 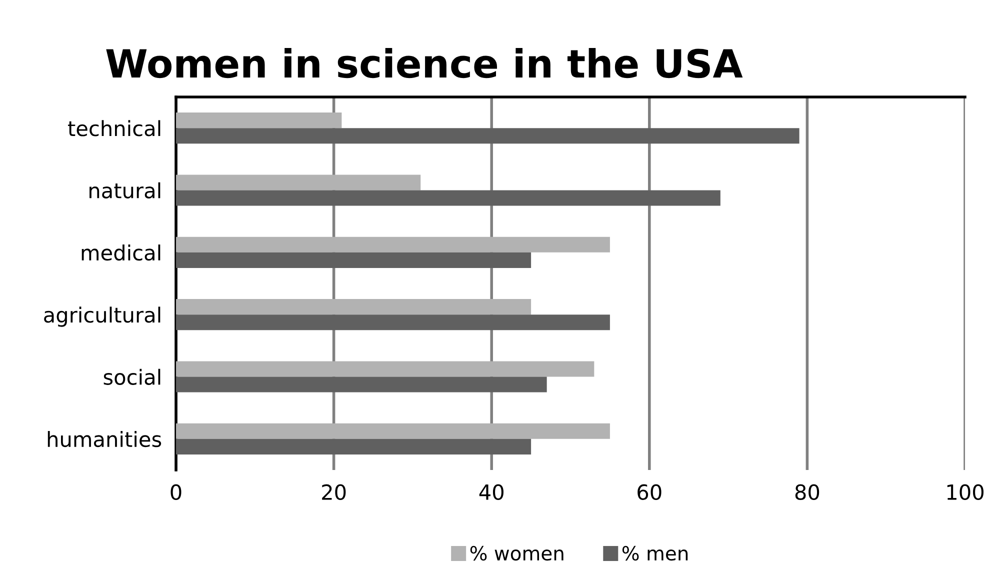 I want to click on y-tick-label: social, so click(x=132, y=376).